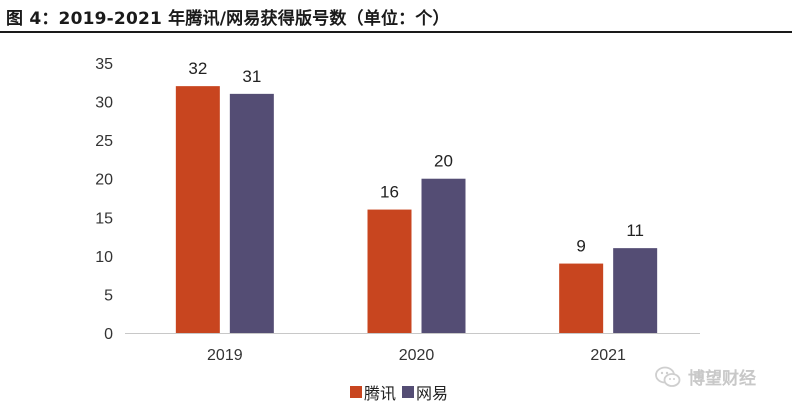 The height and width of the screenshot is (409, 792). What do you see at coordinates (104, 199) in the screenshot?
I see `y-axis: 0 5 10 15 20 25 30 35` at bounding box center [104, 199].